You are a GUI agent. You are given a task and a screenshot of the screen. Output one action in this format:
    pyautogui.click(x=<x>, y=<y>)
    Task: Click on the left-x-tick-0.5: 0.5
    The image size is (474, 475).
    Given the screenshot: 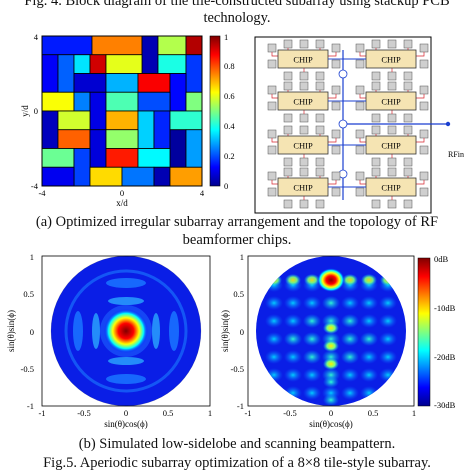 What is the action you would take?
    pyautogui.click(x=168, y=413)
    